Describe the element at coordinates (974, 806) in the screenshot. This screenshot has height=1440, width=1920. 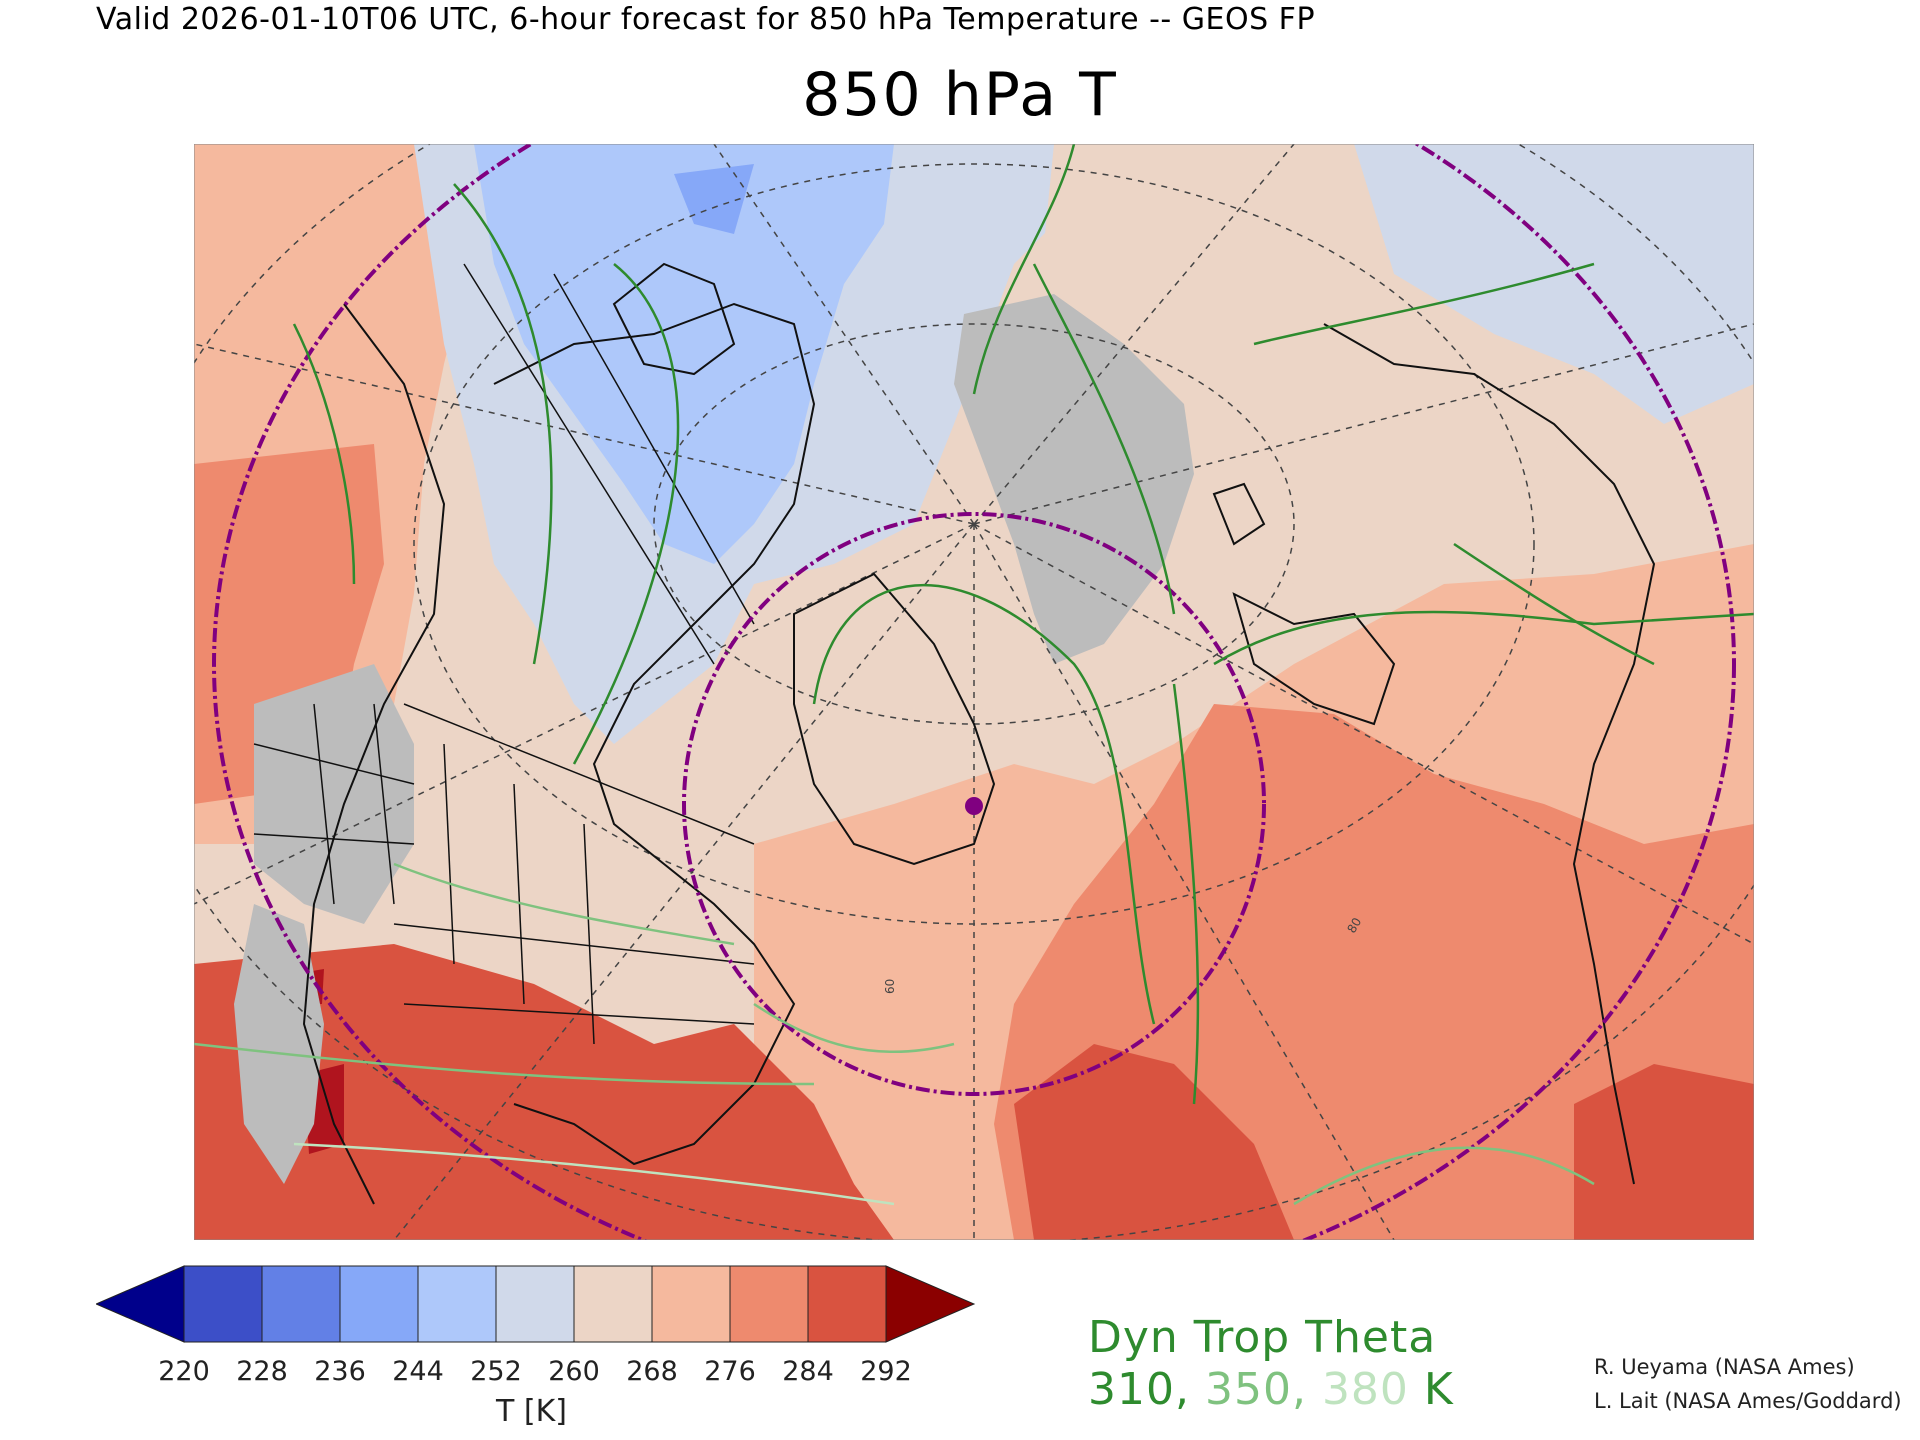
I see `base-location-marker` at that location.